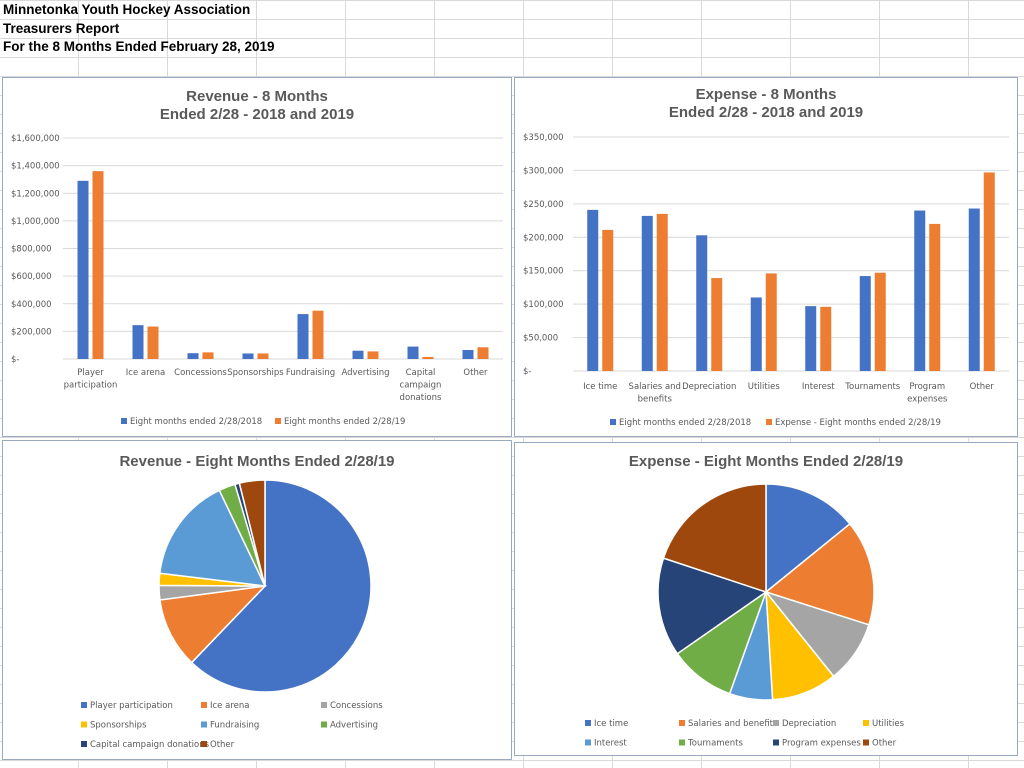  What do you see at coordinates (35, 222) in the screenshot?
I see `revenue-ytick-label: $1,000,000` at bounding box center [35, 222].